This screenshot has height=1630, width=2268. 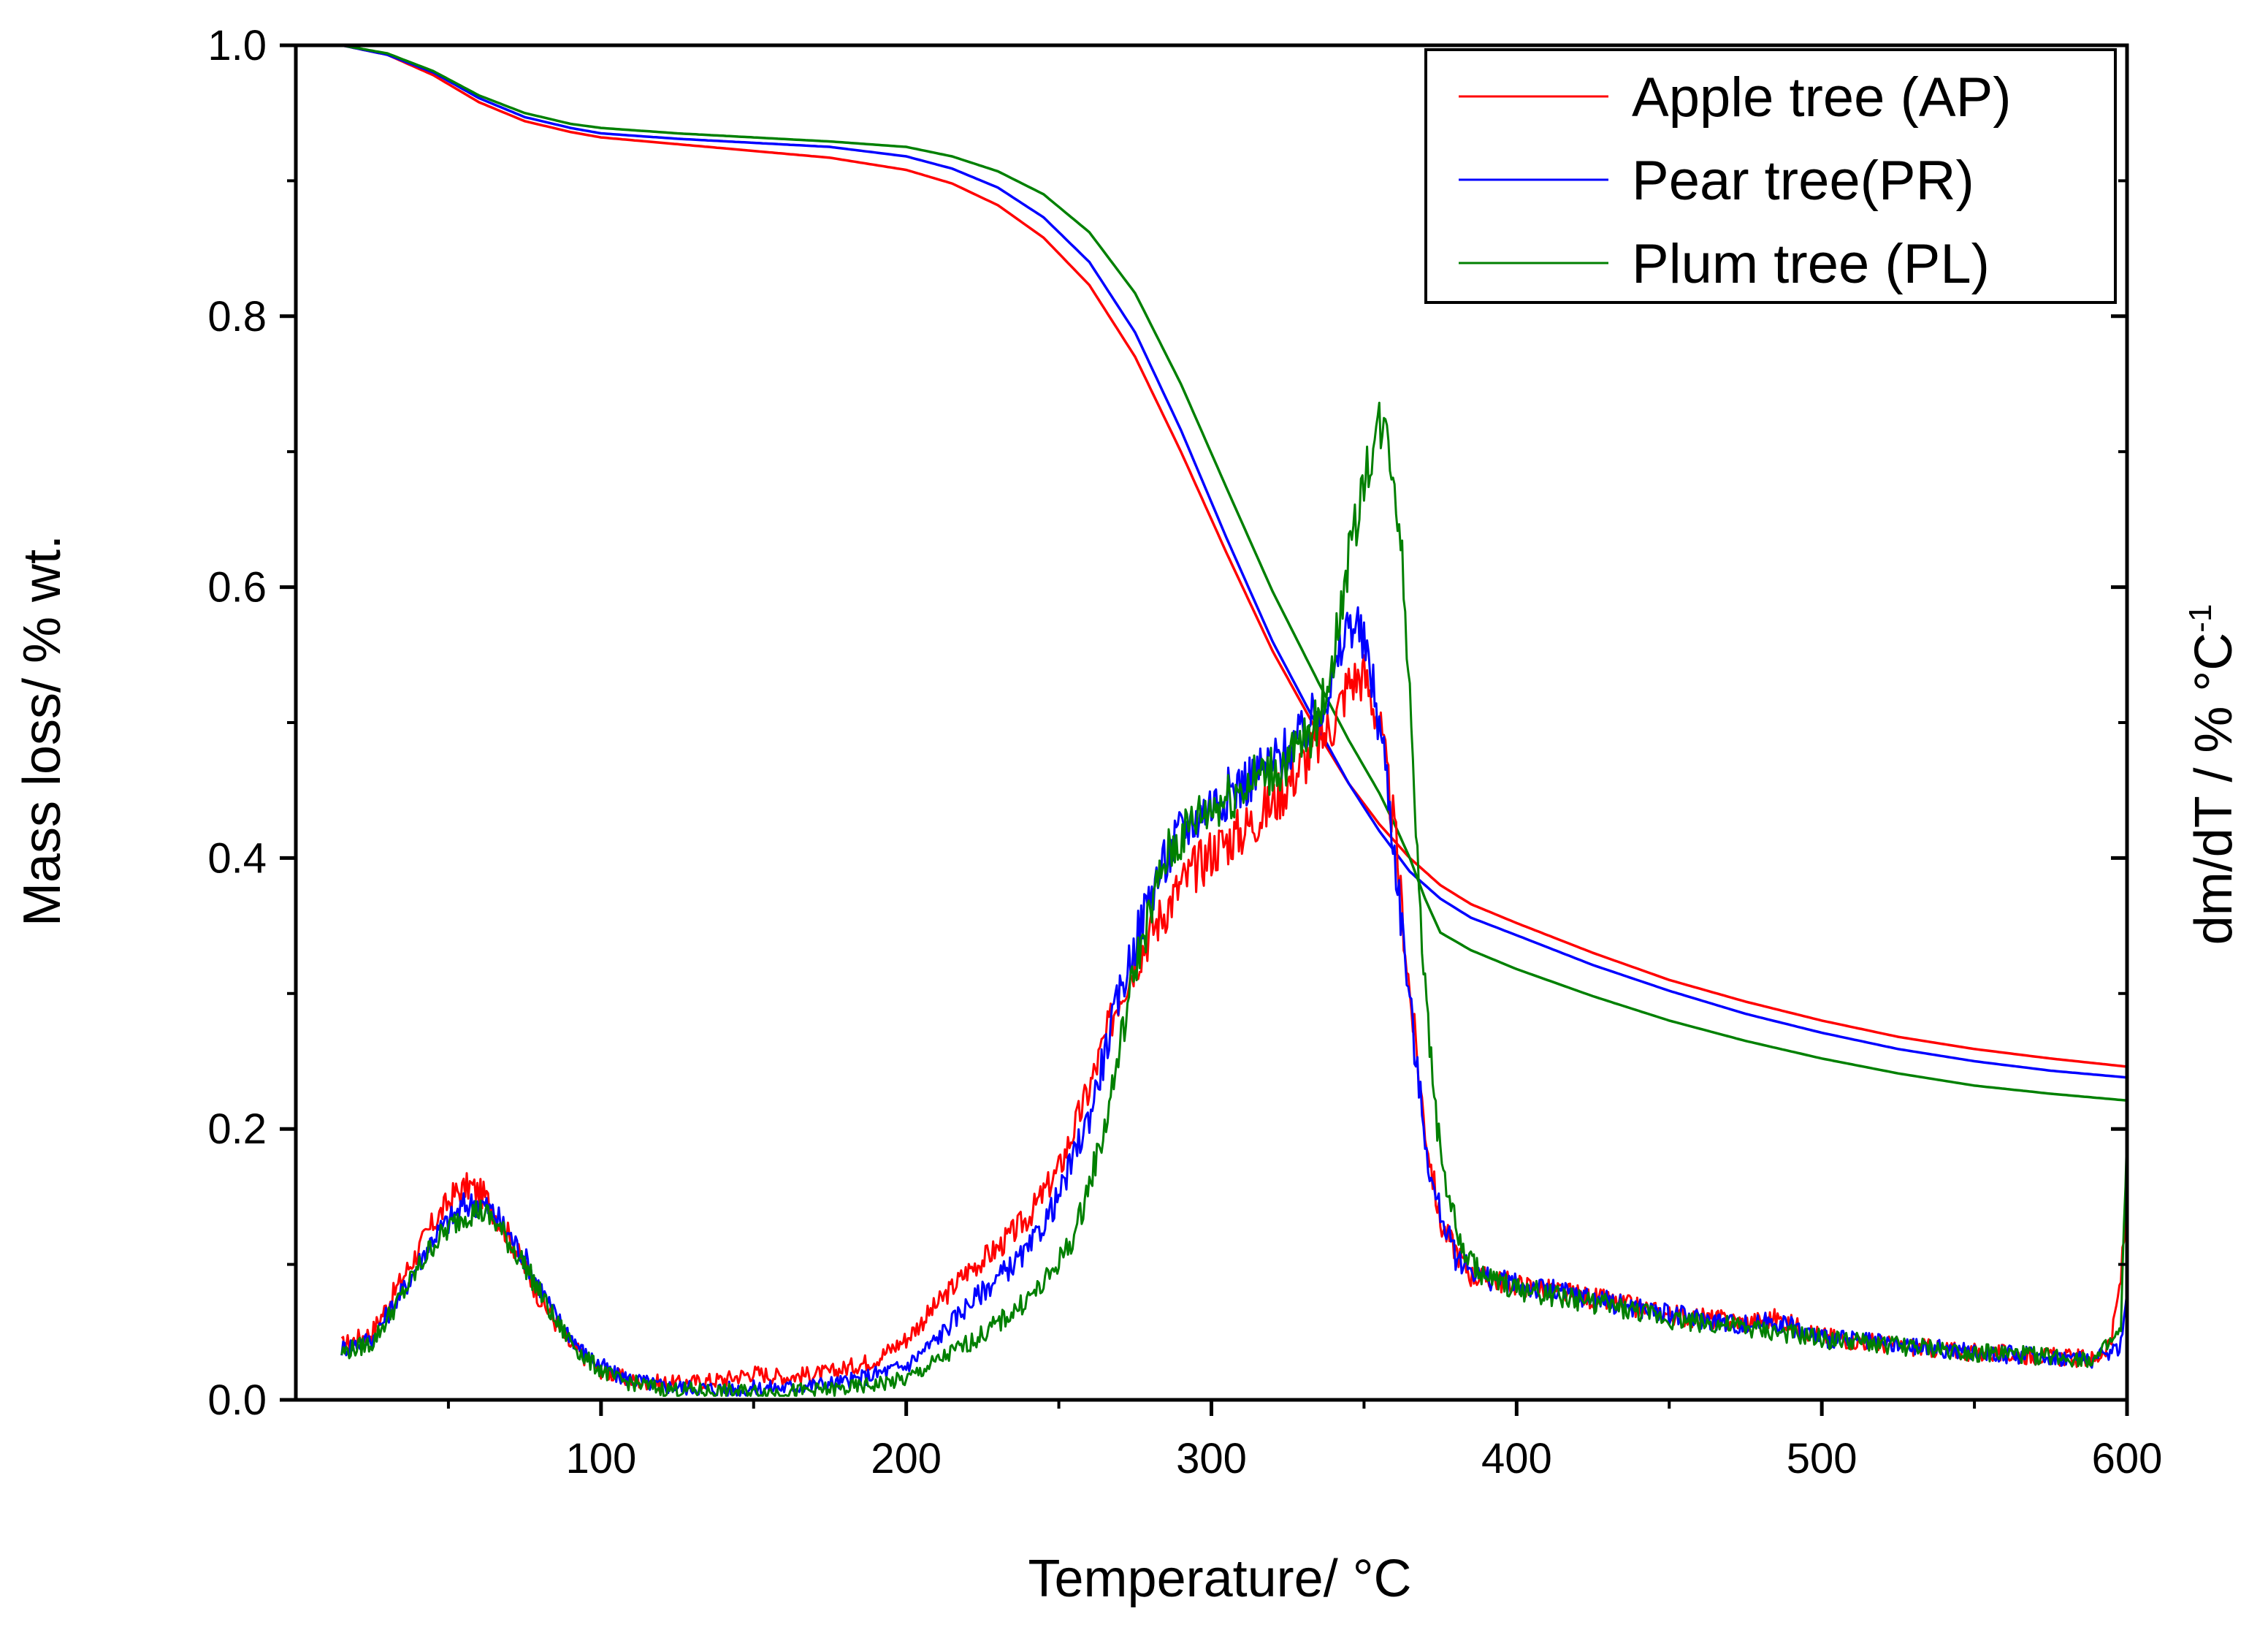 What do you see at coordinates (600, 1459) in the screenshot?
I see `x-tick-label: 100` at bounding box center [600, 1459].